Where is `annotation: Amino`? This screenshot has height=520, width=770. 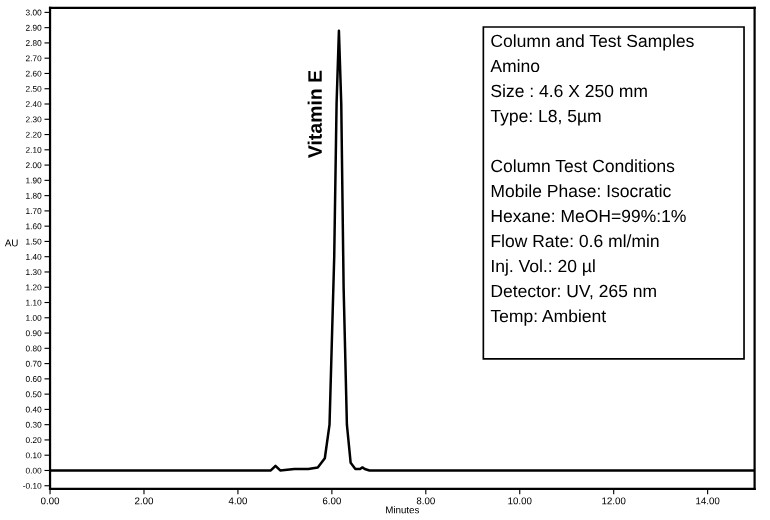 annotation: Amino is located at coordinates (515, 66).